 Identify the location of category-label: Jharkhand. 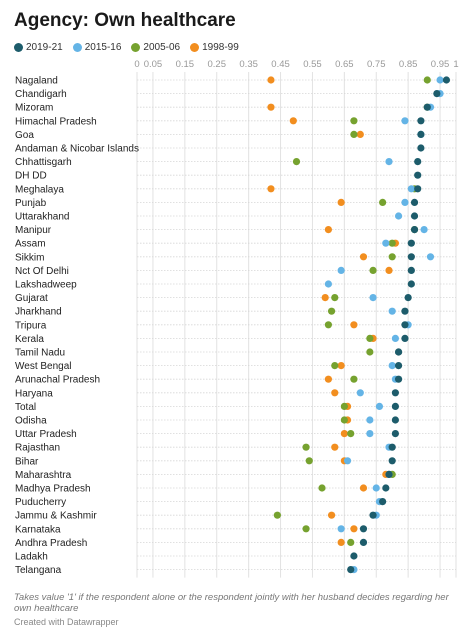
(38, 312).